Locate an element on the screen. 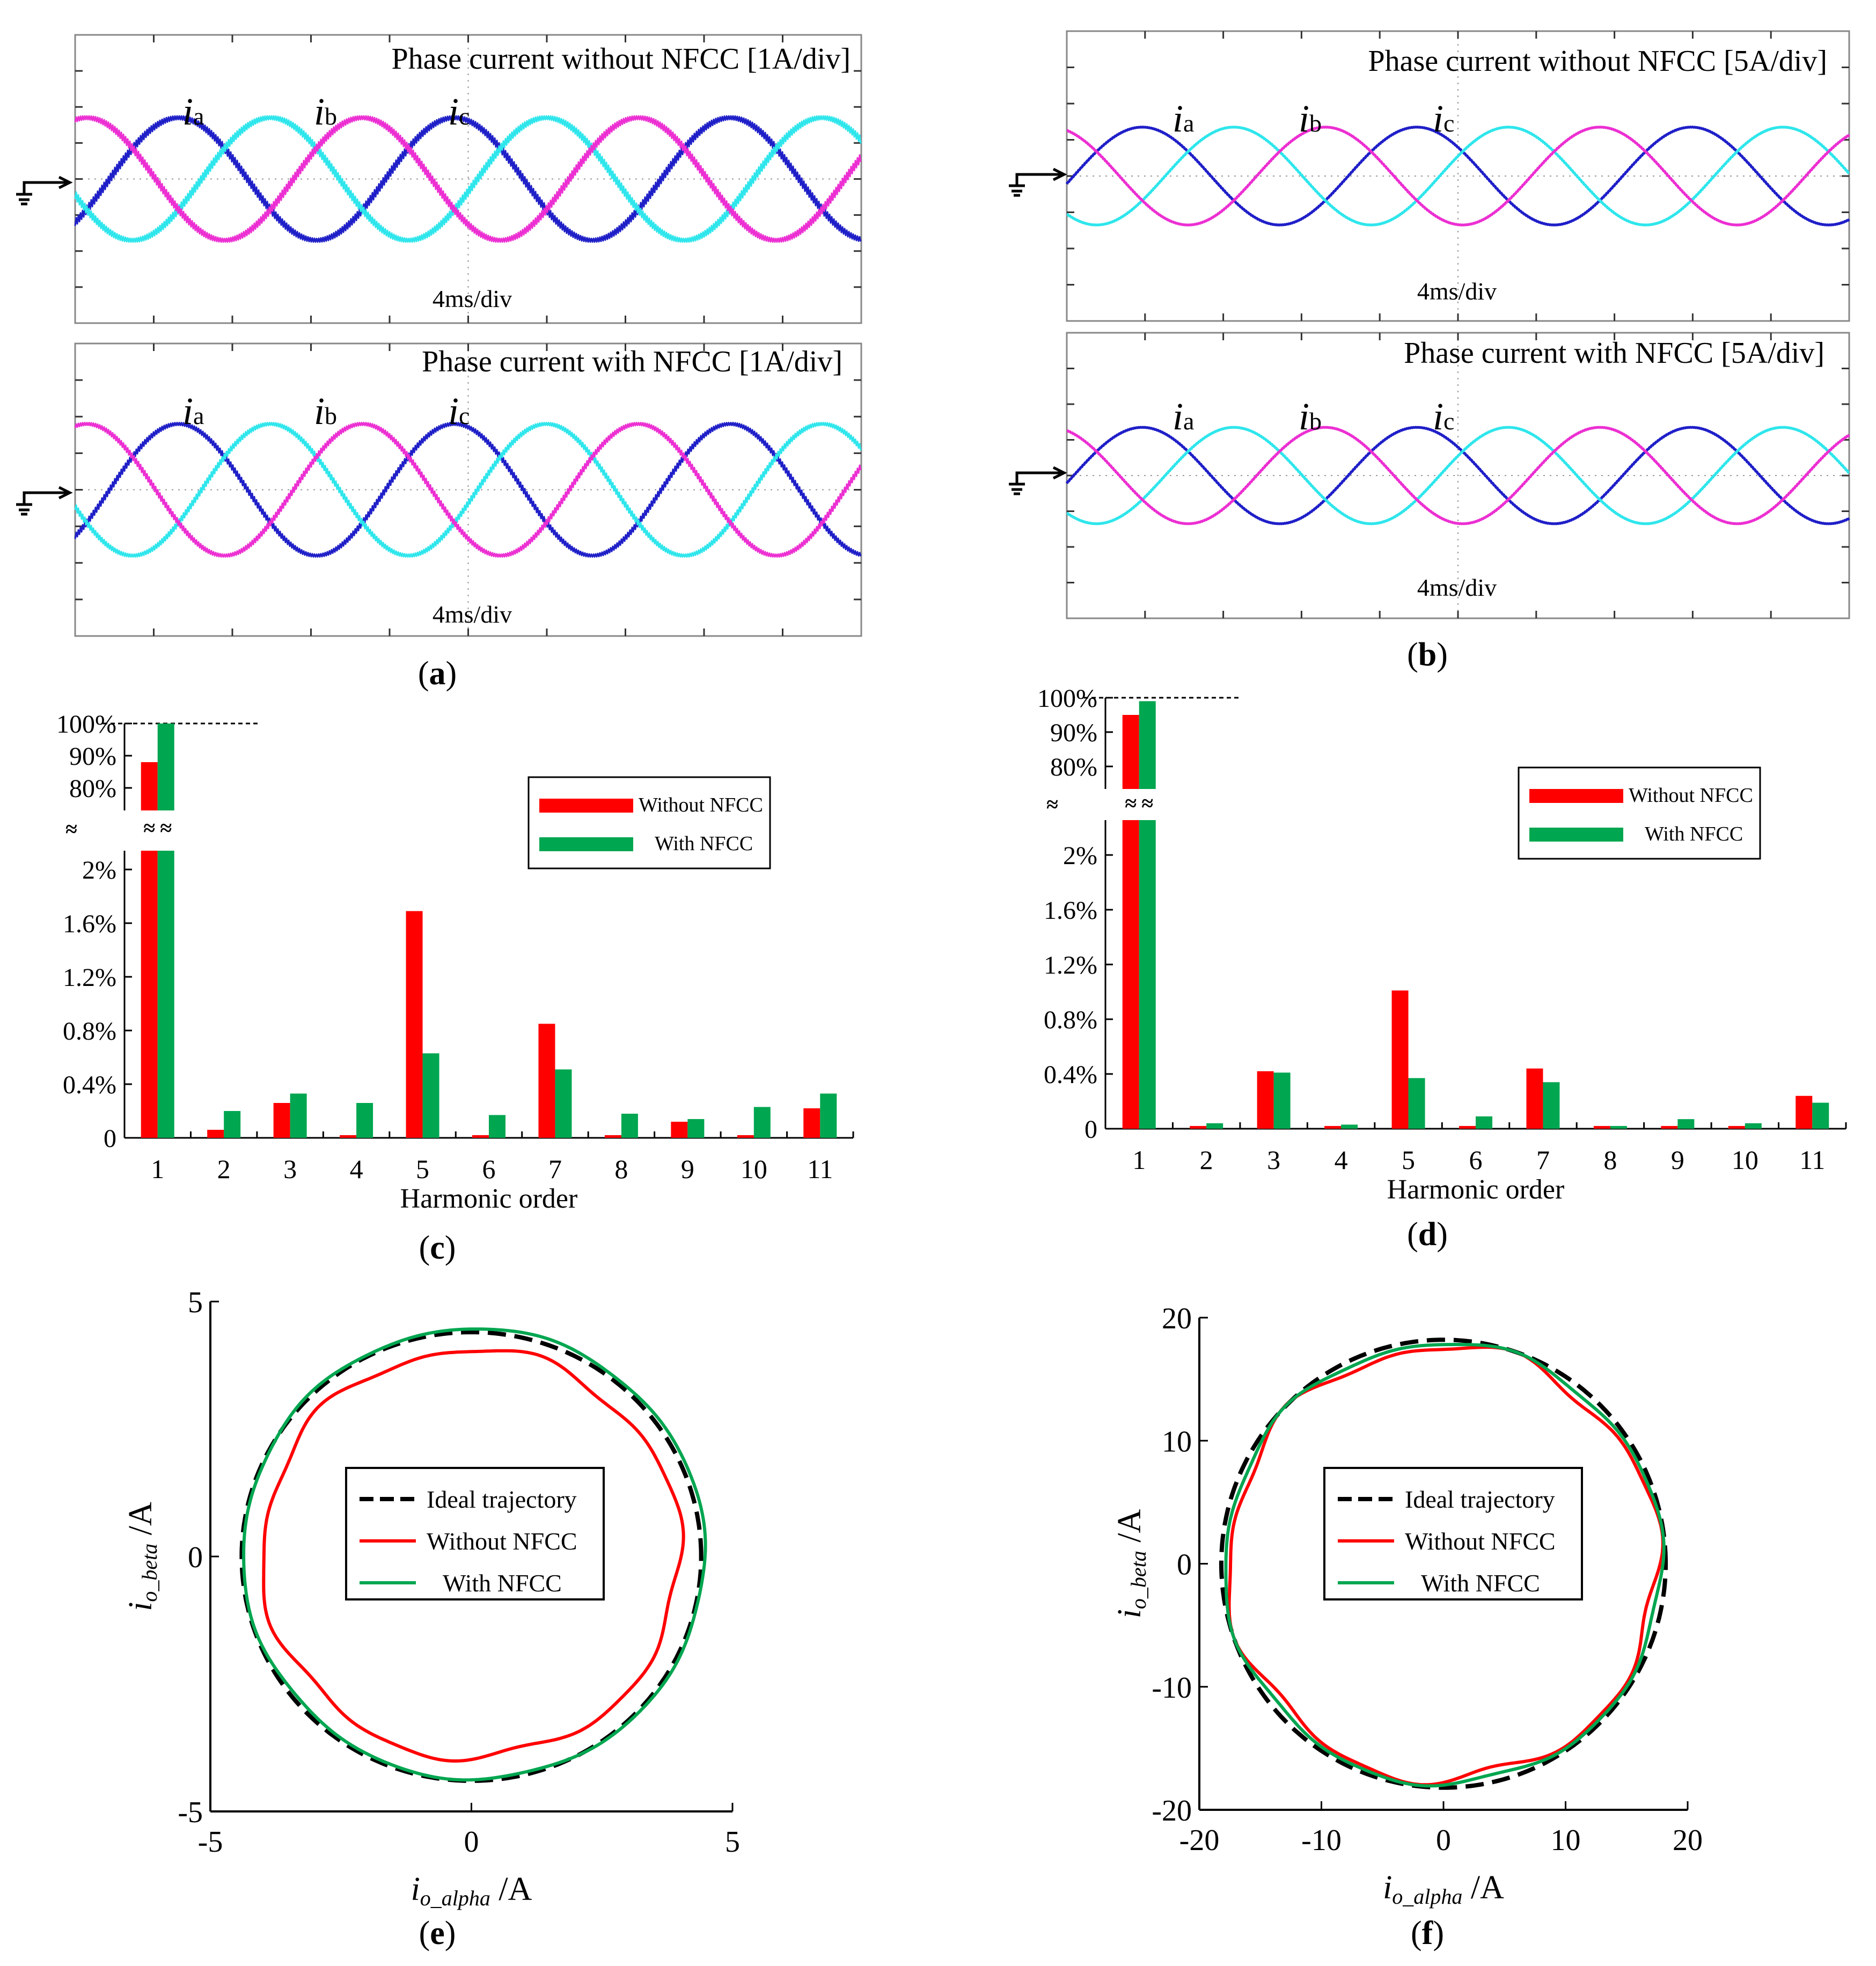  x-axis-title-unit: /A is located at coordinates (511, 1889).